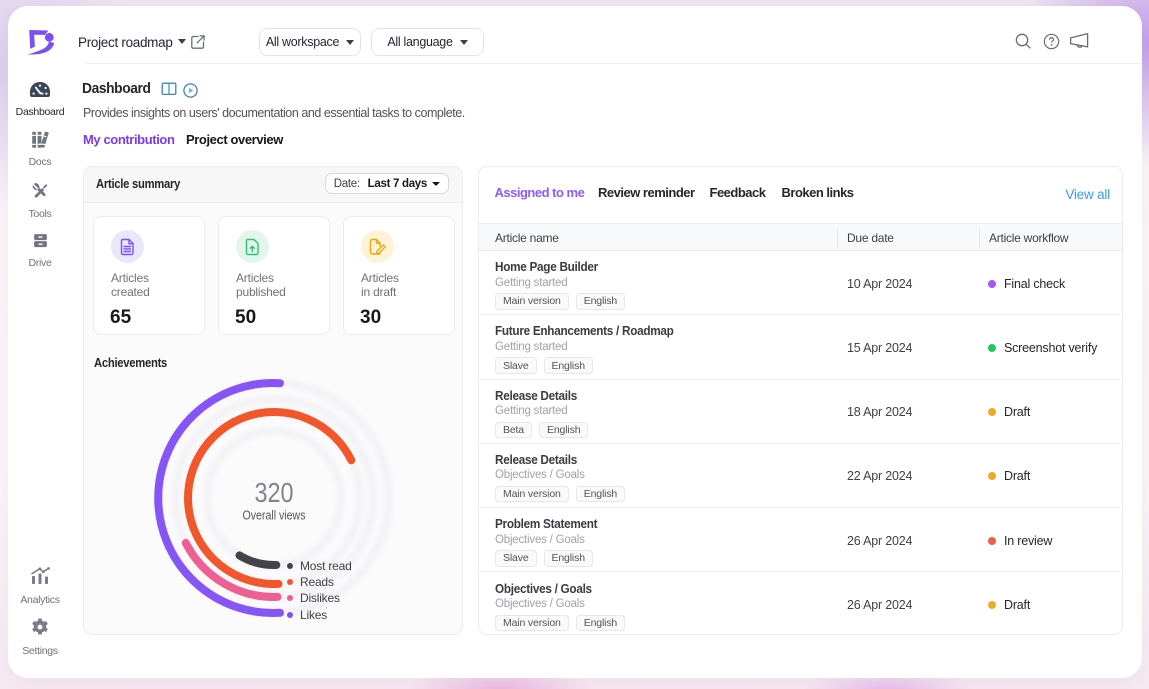 The width and height of the screenshot is (1149, 689). I want to click on svg-text: Overall views, so click(274, 516).